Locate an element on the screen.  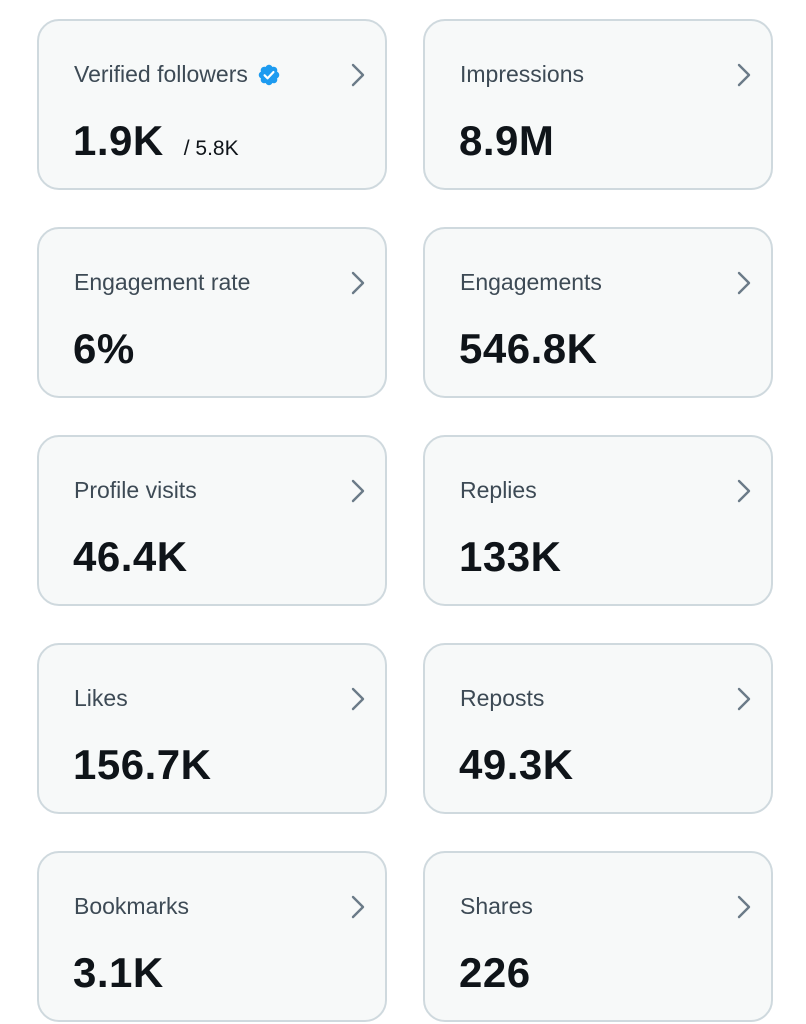
metric-value-row: 1.9K / 5.8K is located at coordinates (156, 141).